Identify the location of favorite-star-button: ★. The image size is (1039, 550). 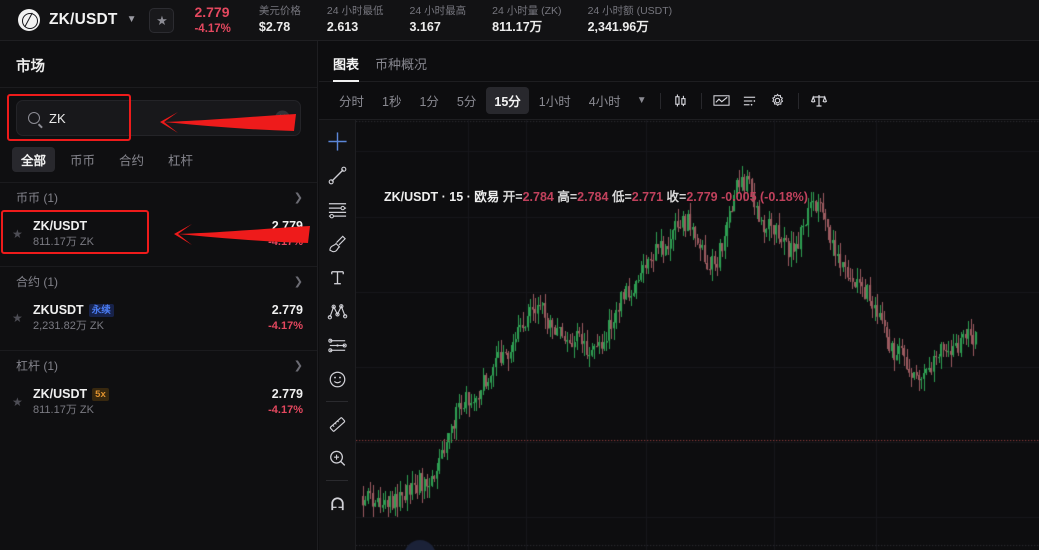
(162, 20).